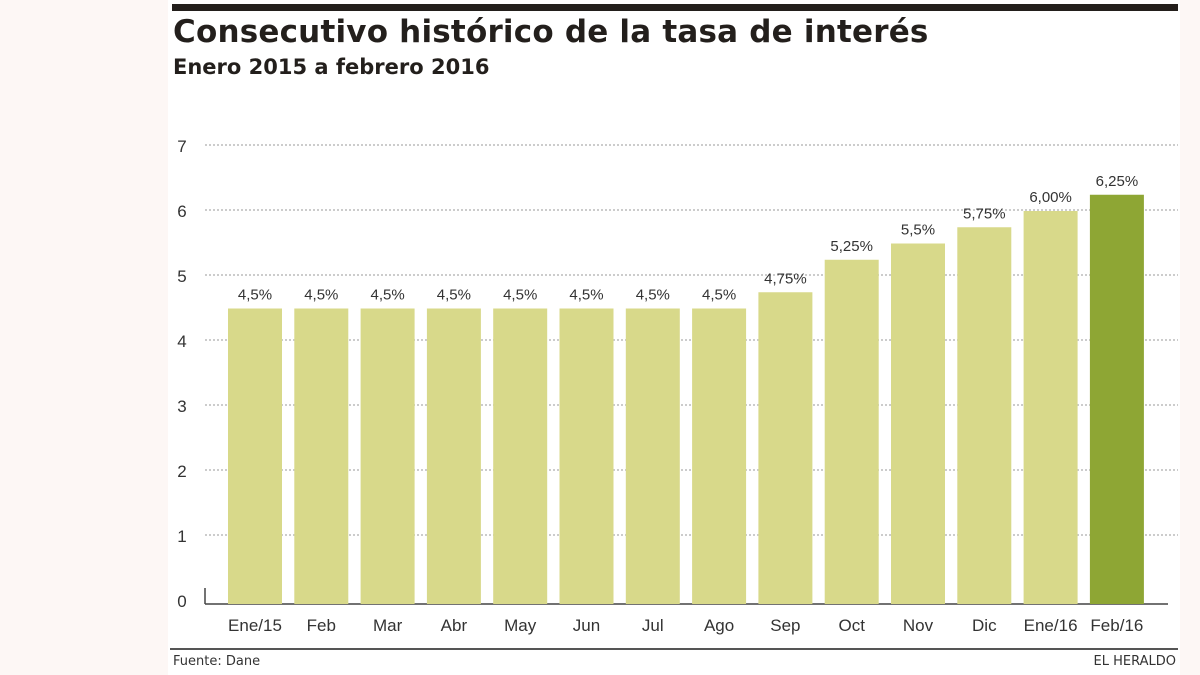 The image size is (1200, 675). Describe the element at coordinates (331, 67) in the screenshot. I see `chart-subtitle: Enero 2015 a febrero 2016` at that location.